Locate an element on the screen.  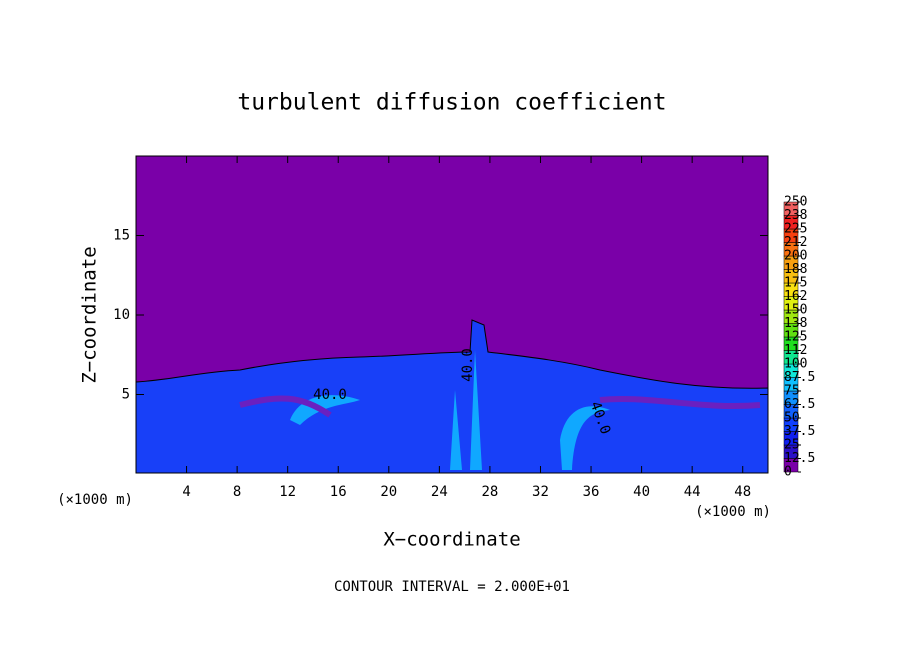
x-tick-label: 8 is located at coordinates (237, 492).